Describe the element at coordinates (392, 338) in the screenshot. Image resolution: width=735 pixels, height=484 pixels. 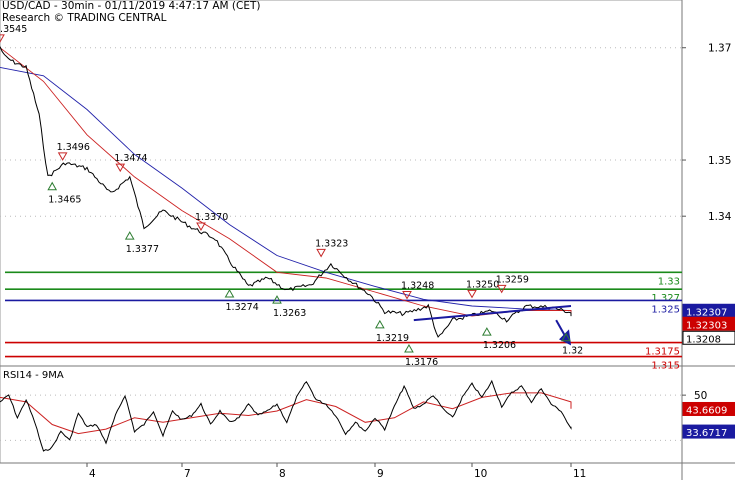
I see `swing-low-label: 1.3219` at that location.